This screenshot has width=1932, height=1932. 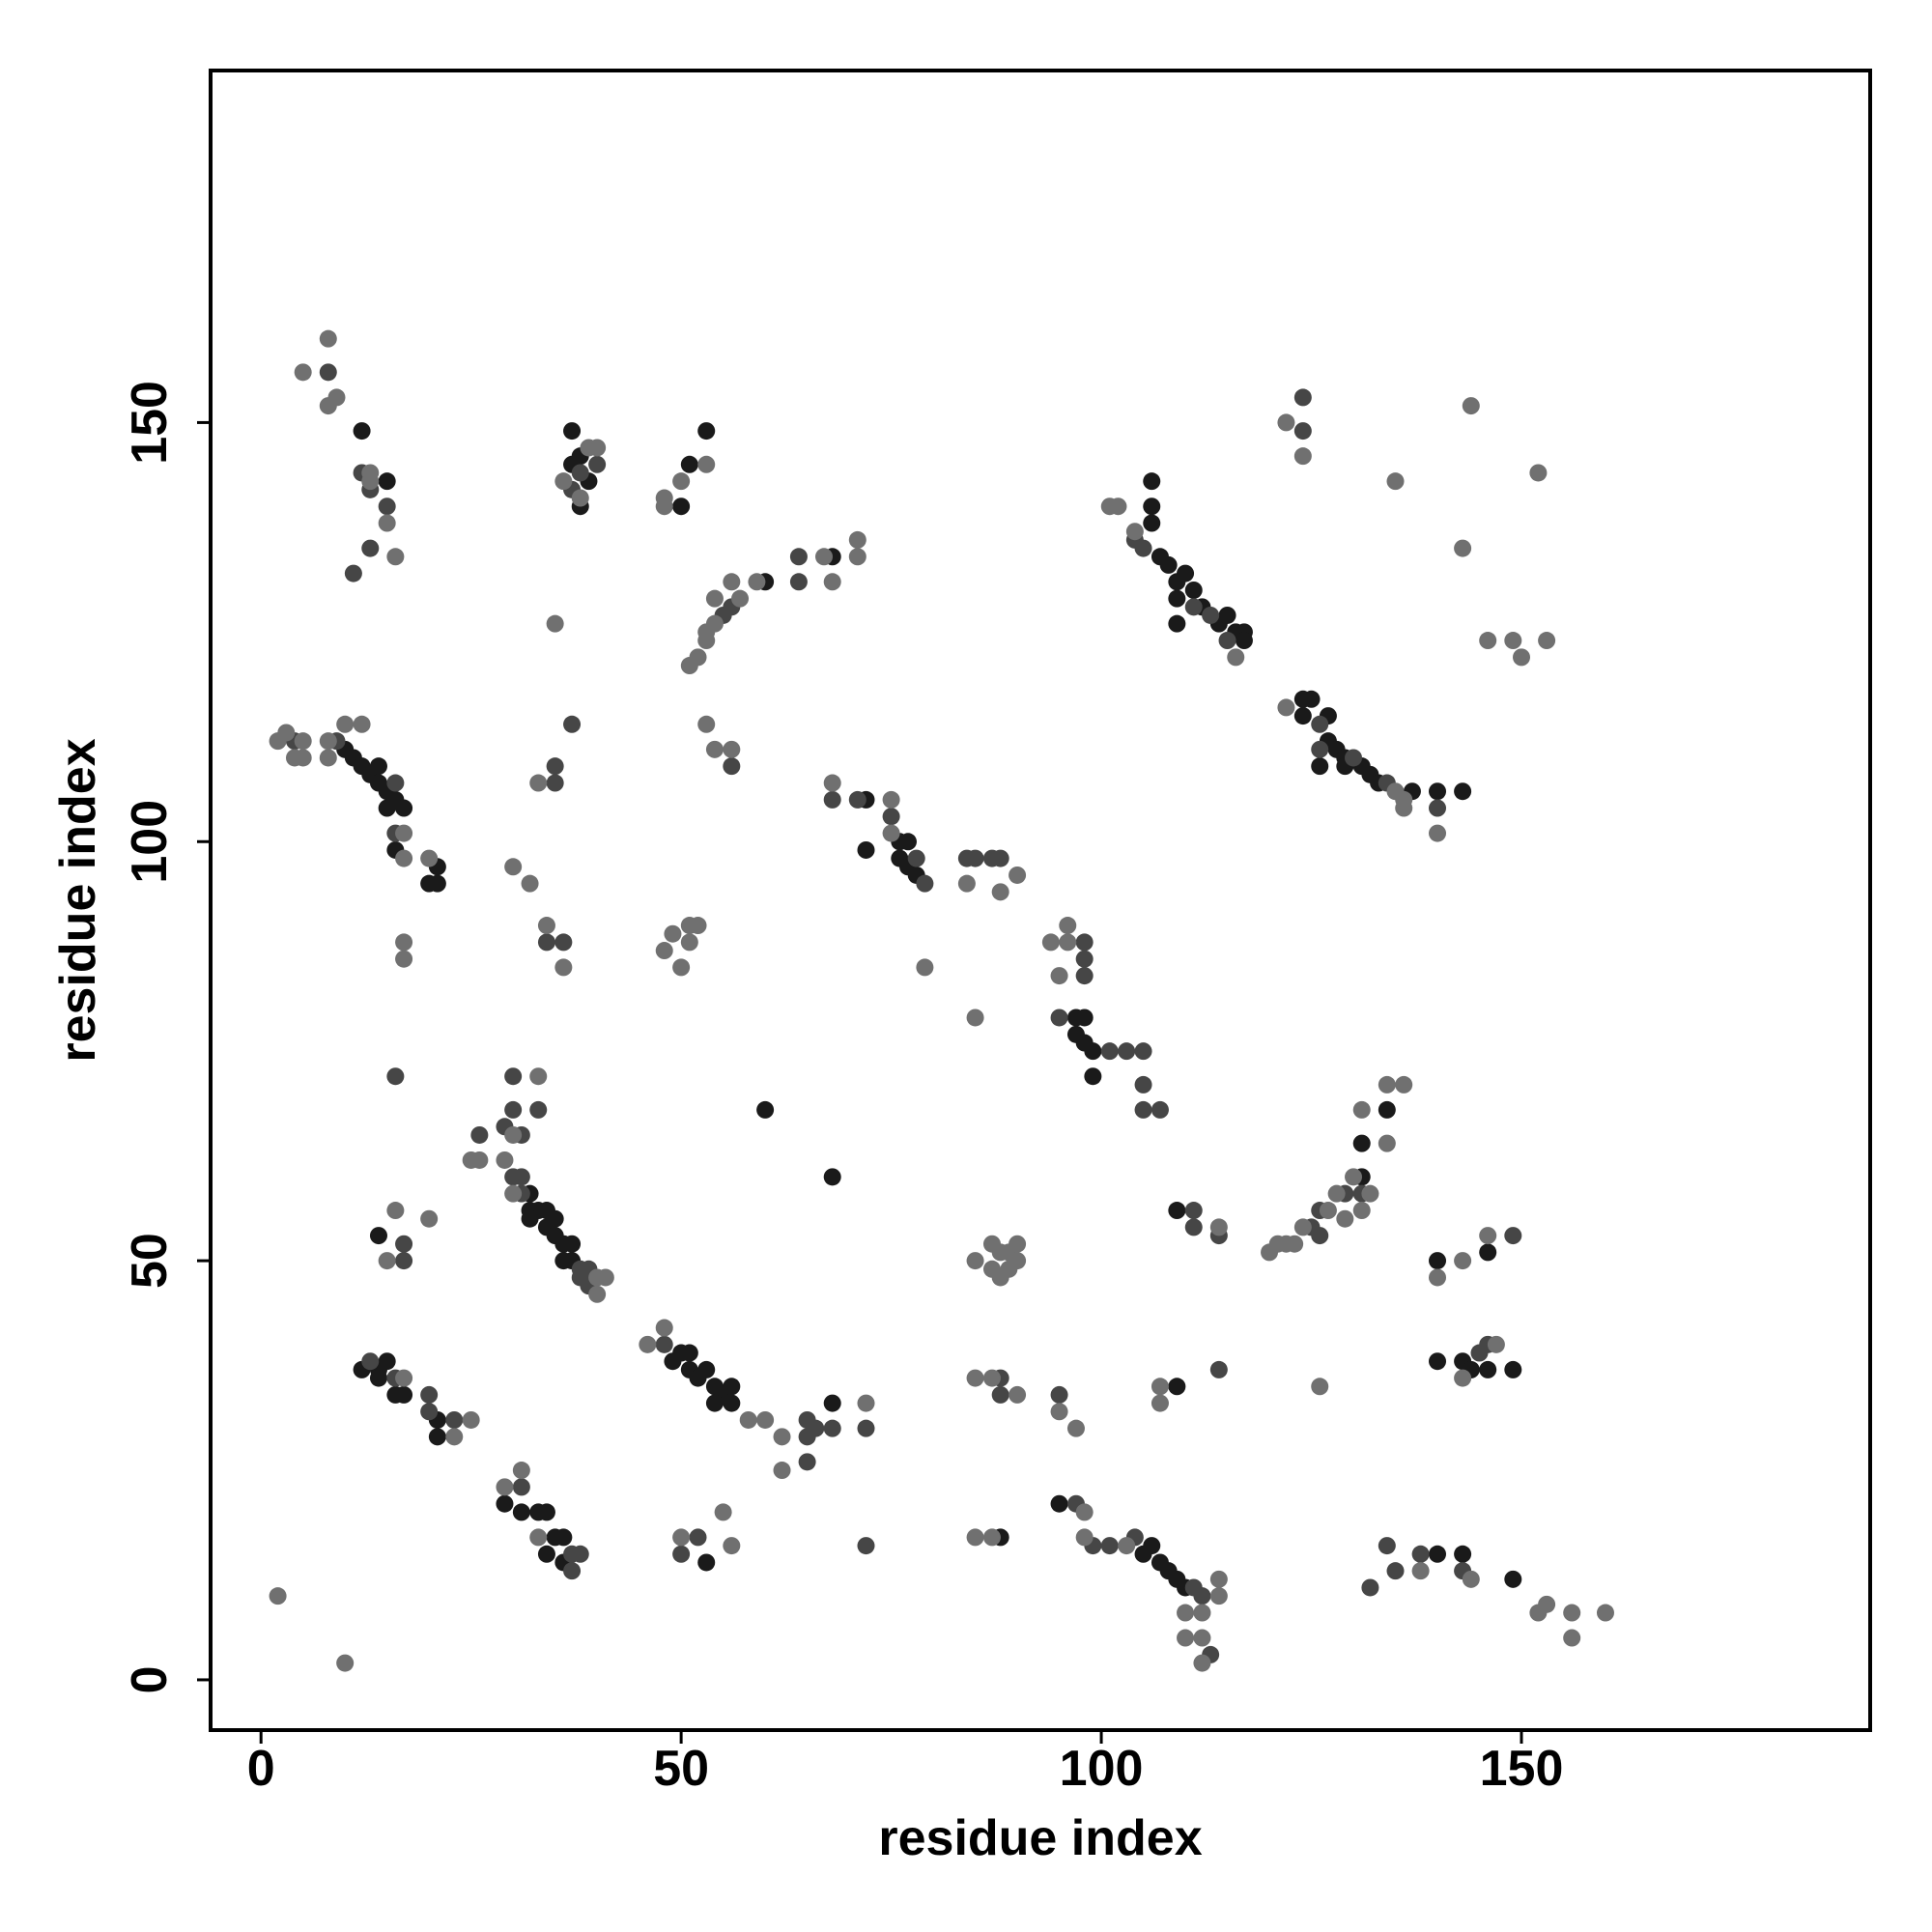 I want to click on x-tick-label: 0, so click(x=261, y=1769).